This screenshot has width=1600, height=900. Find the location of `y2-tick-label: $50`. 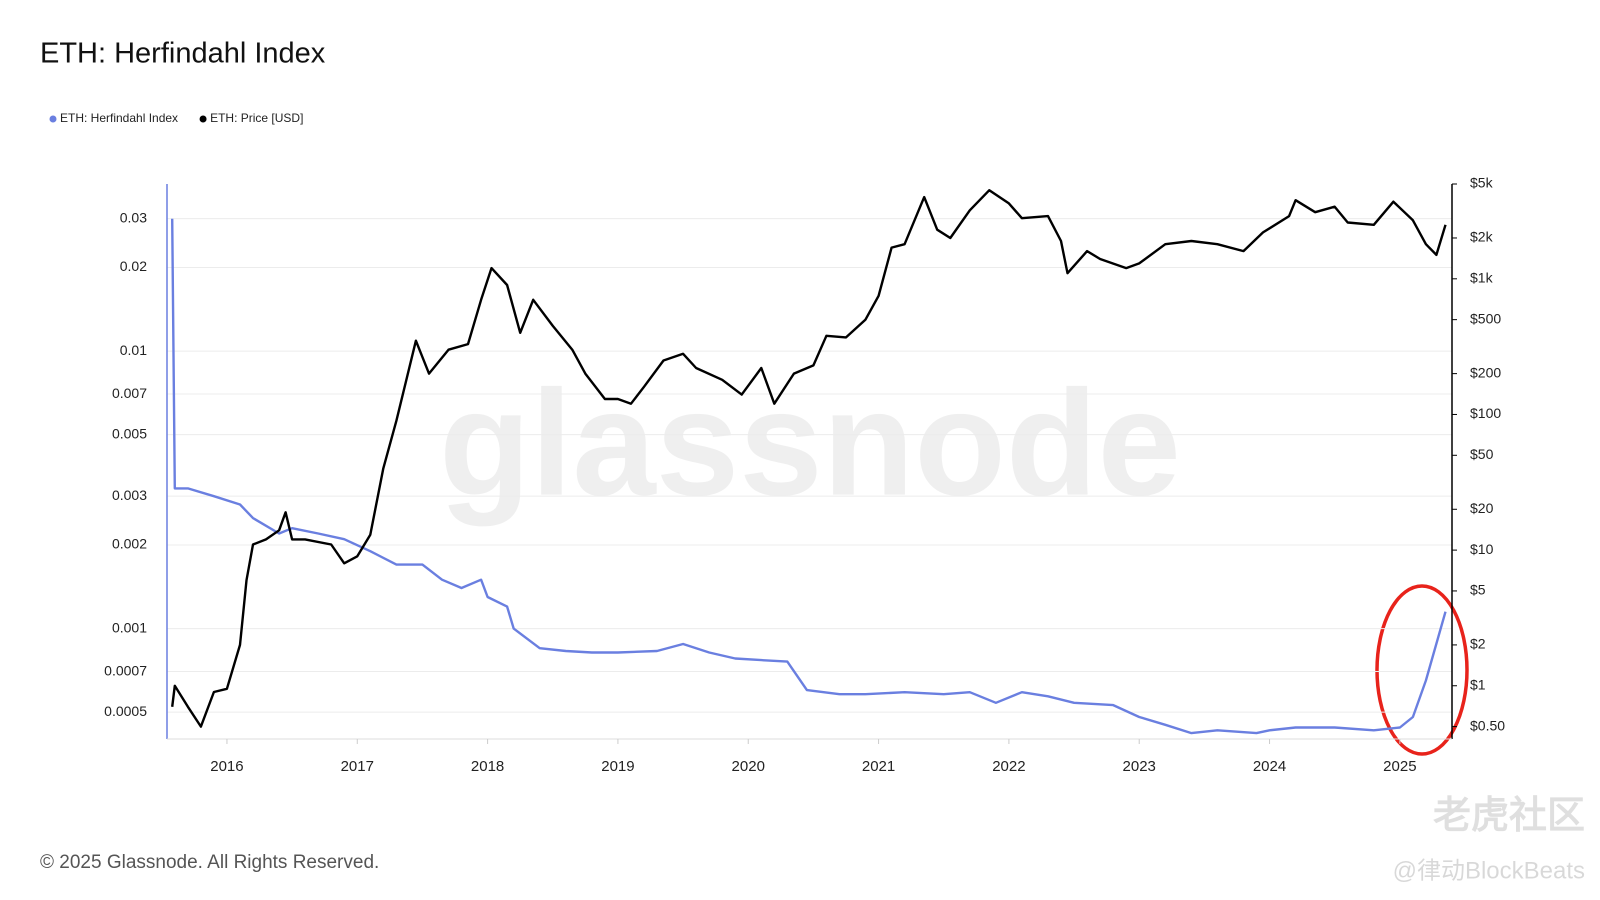

y2-tick-label: $50 is located at coordinates (1482, 454).